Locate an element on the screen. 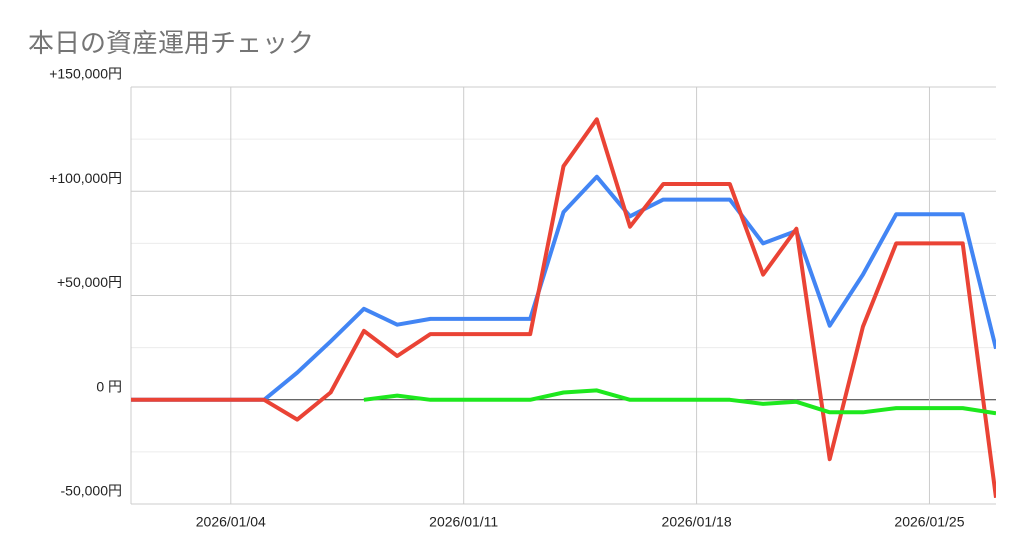 This screenshot has width=1024, height=560. x-tick-label: 2026/01/25 is located at coordinates (929, 522).